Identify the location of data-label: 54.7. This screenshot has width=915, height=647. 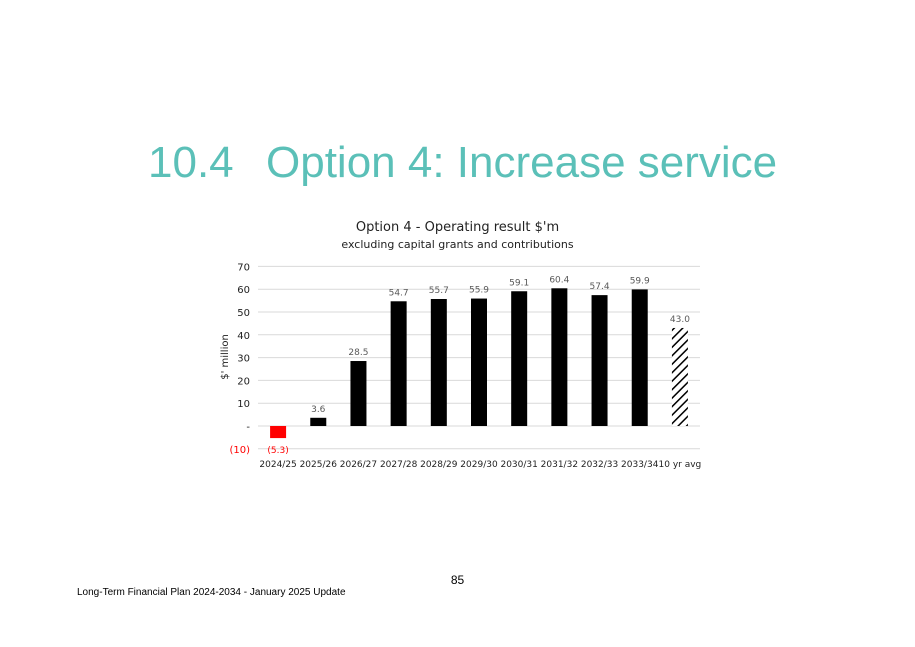
(399, 293).